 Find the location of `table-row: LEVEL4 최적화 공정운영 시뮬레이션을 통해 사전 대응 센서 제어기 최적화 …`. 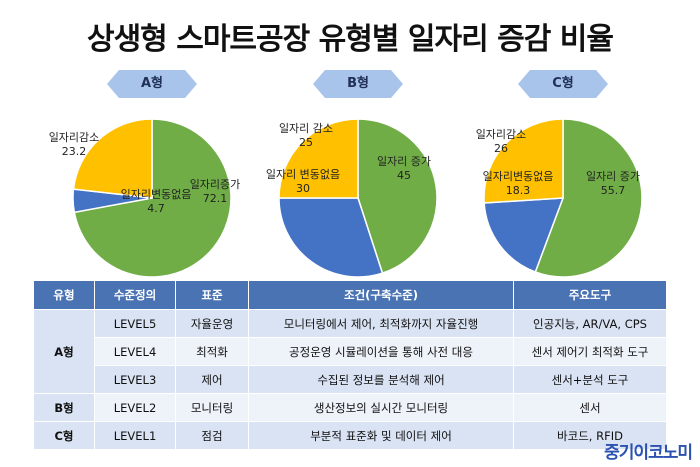

table-row: LEVEL4 최적화 공정운영 시뮬레이션을 통해 사전 대응 센서 제어기 최적화 … is located at coordinates (350, 351).